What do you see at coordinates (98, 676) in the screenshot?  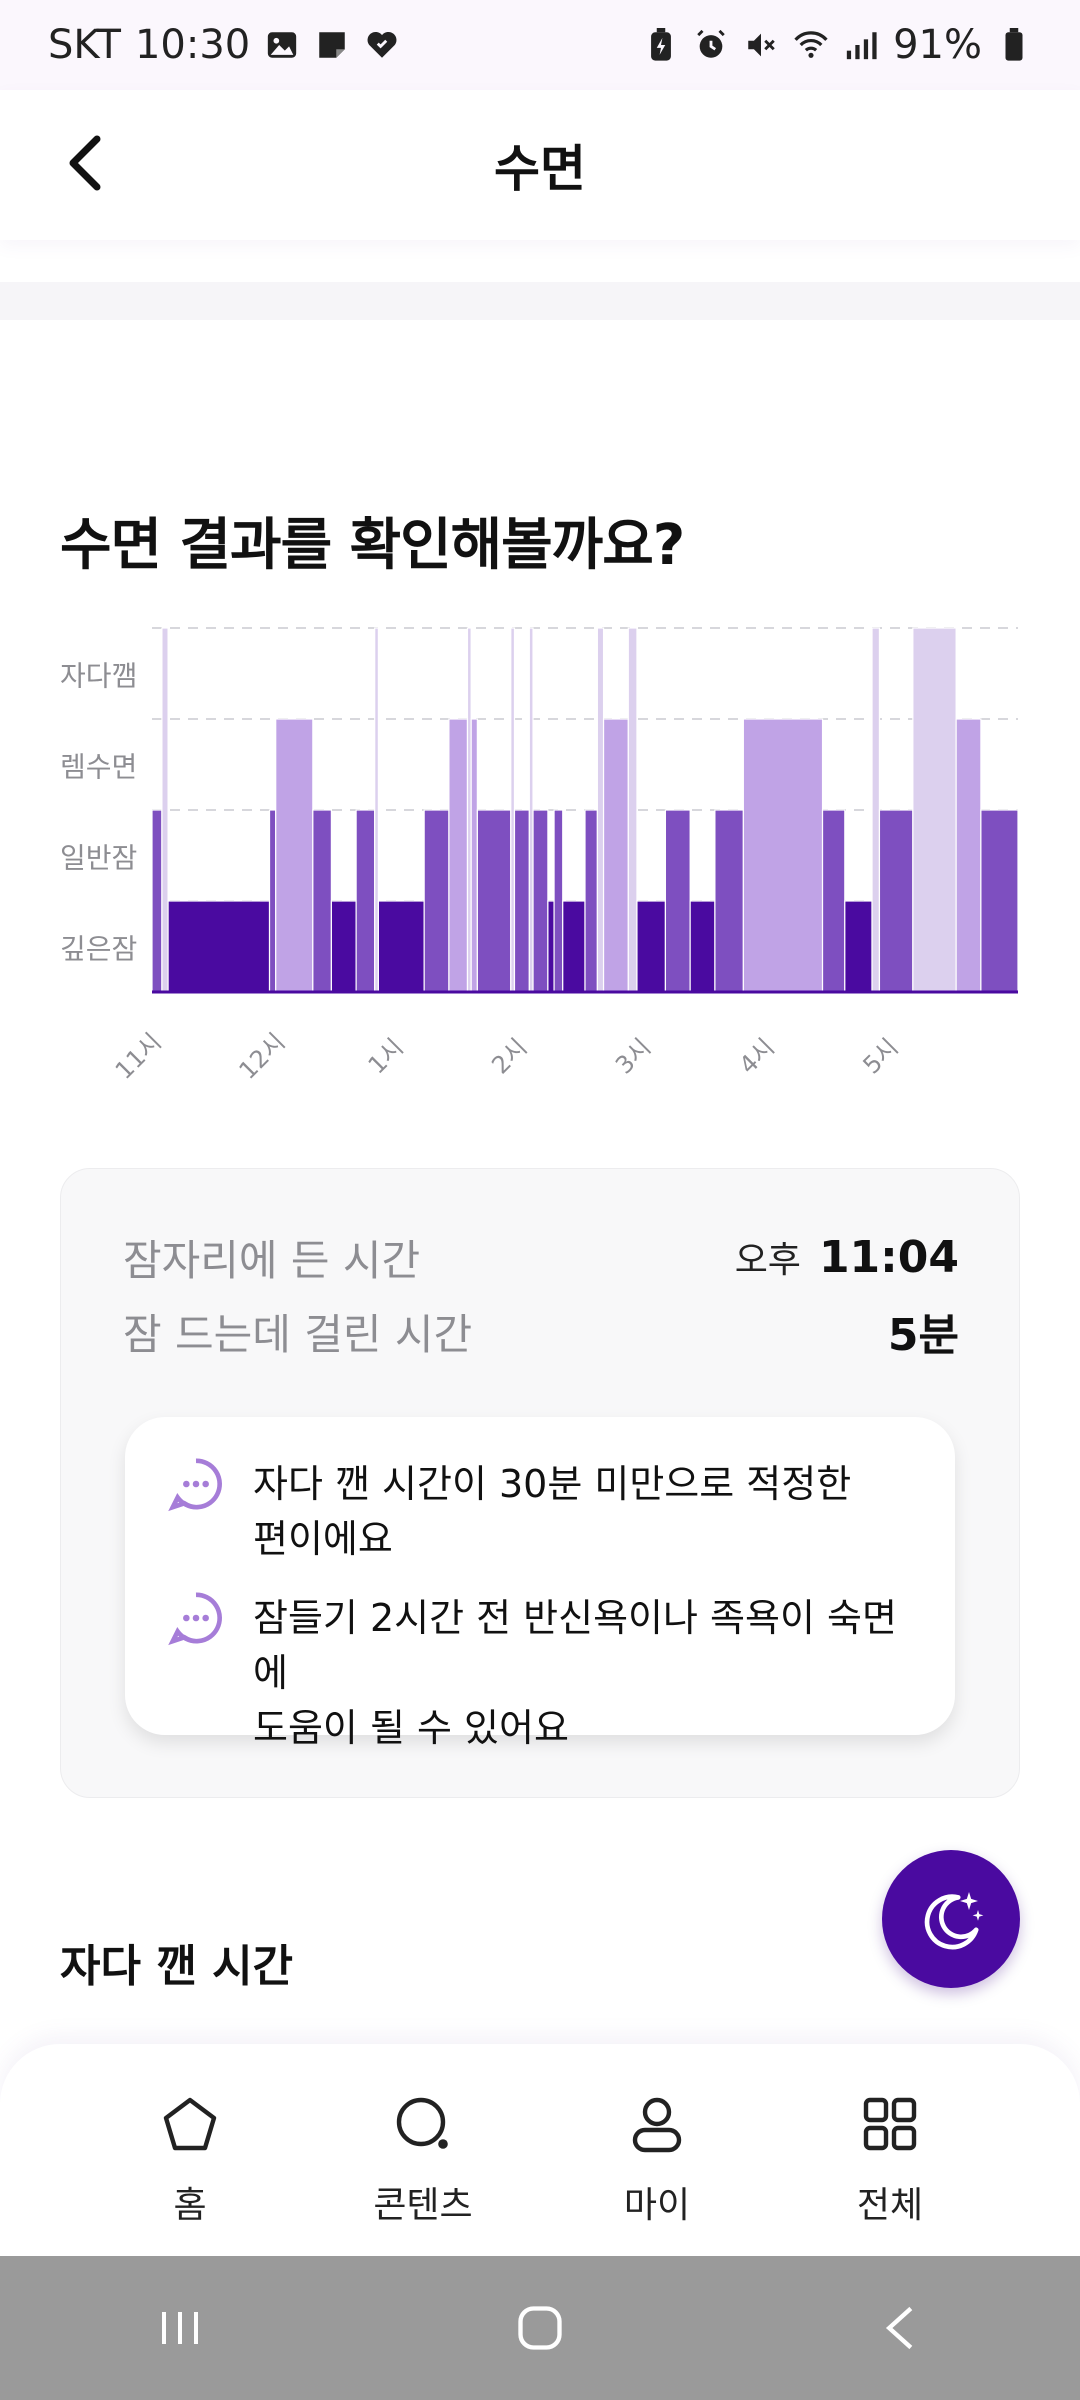 I see `y-tick-label: 자다깸` at bounding box center [98, 676].